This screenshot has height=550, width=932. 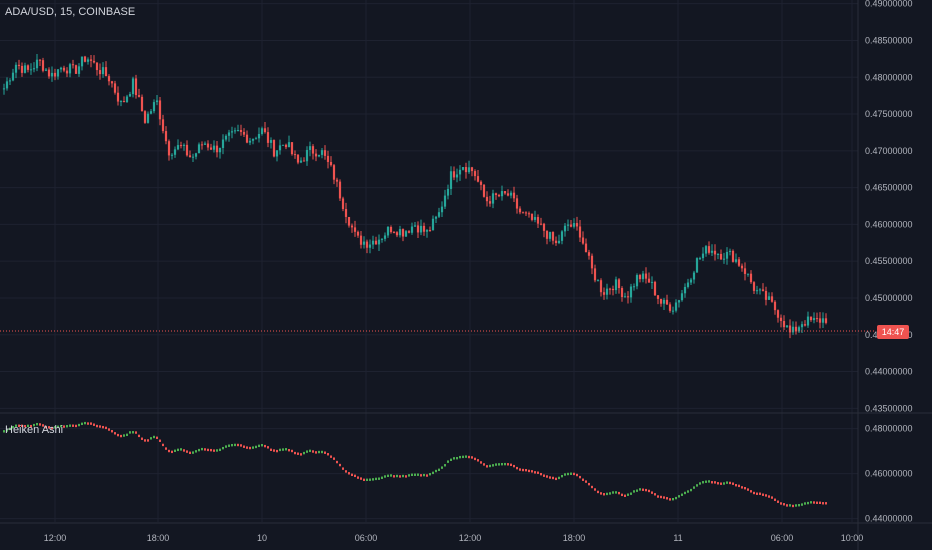 What do you see at coordinates (889, 188) in the screenshot?
I see `y-tick-label: 0.46500000` at bounding box center [889, 188].